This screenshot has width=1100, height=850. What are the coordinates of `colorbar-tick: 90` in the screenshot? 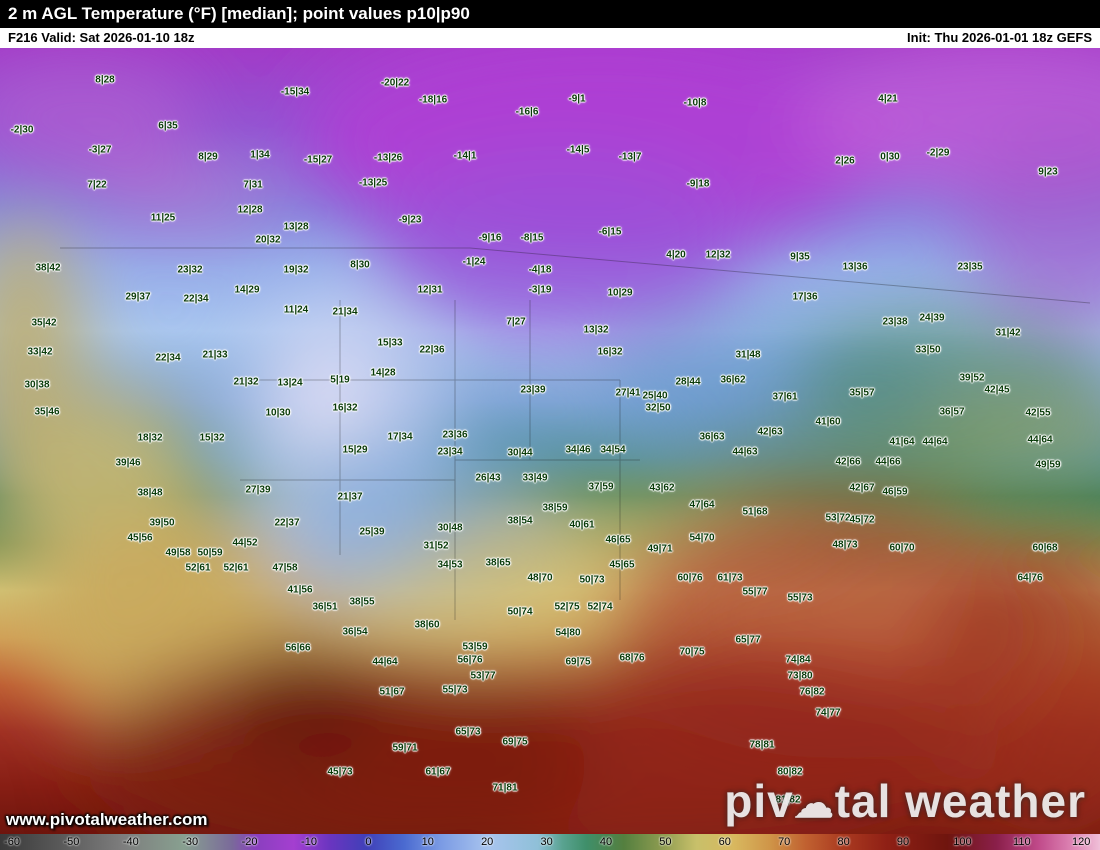 It's located at (903, 842).